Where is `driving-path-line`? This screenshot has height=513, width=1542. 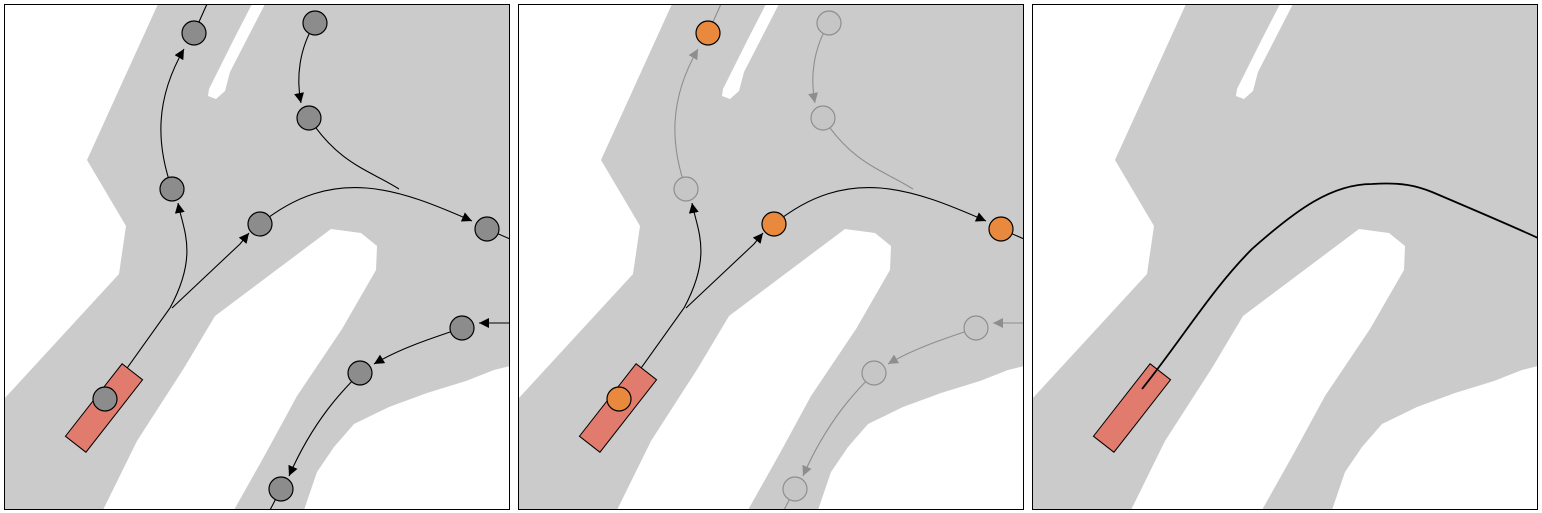
driving-path-line is located at coordinates (1339, 286).